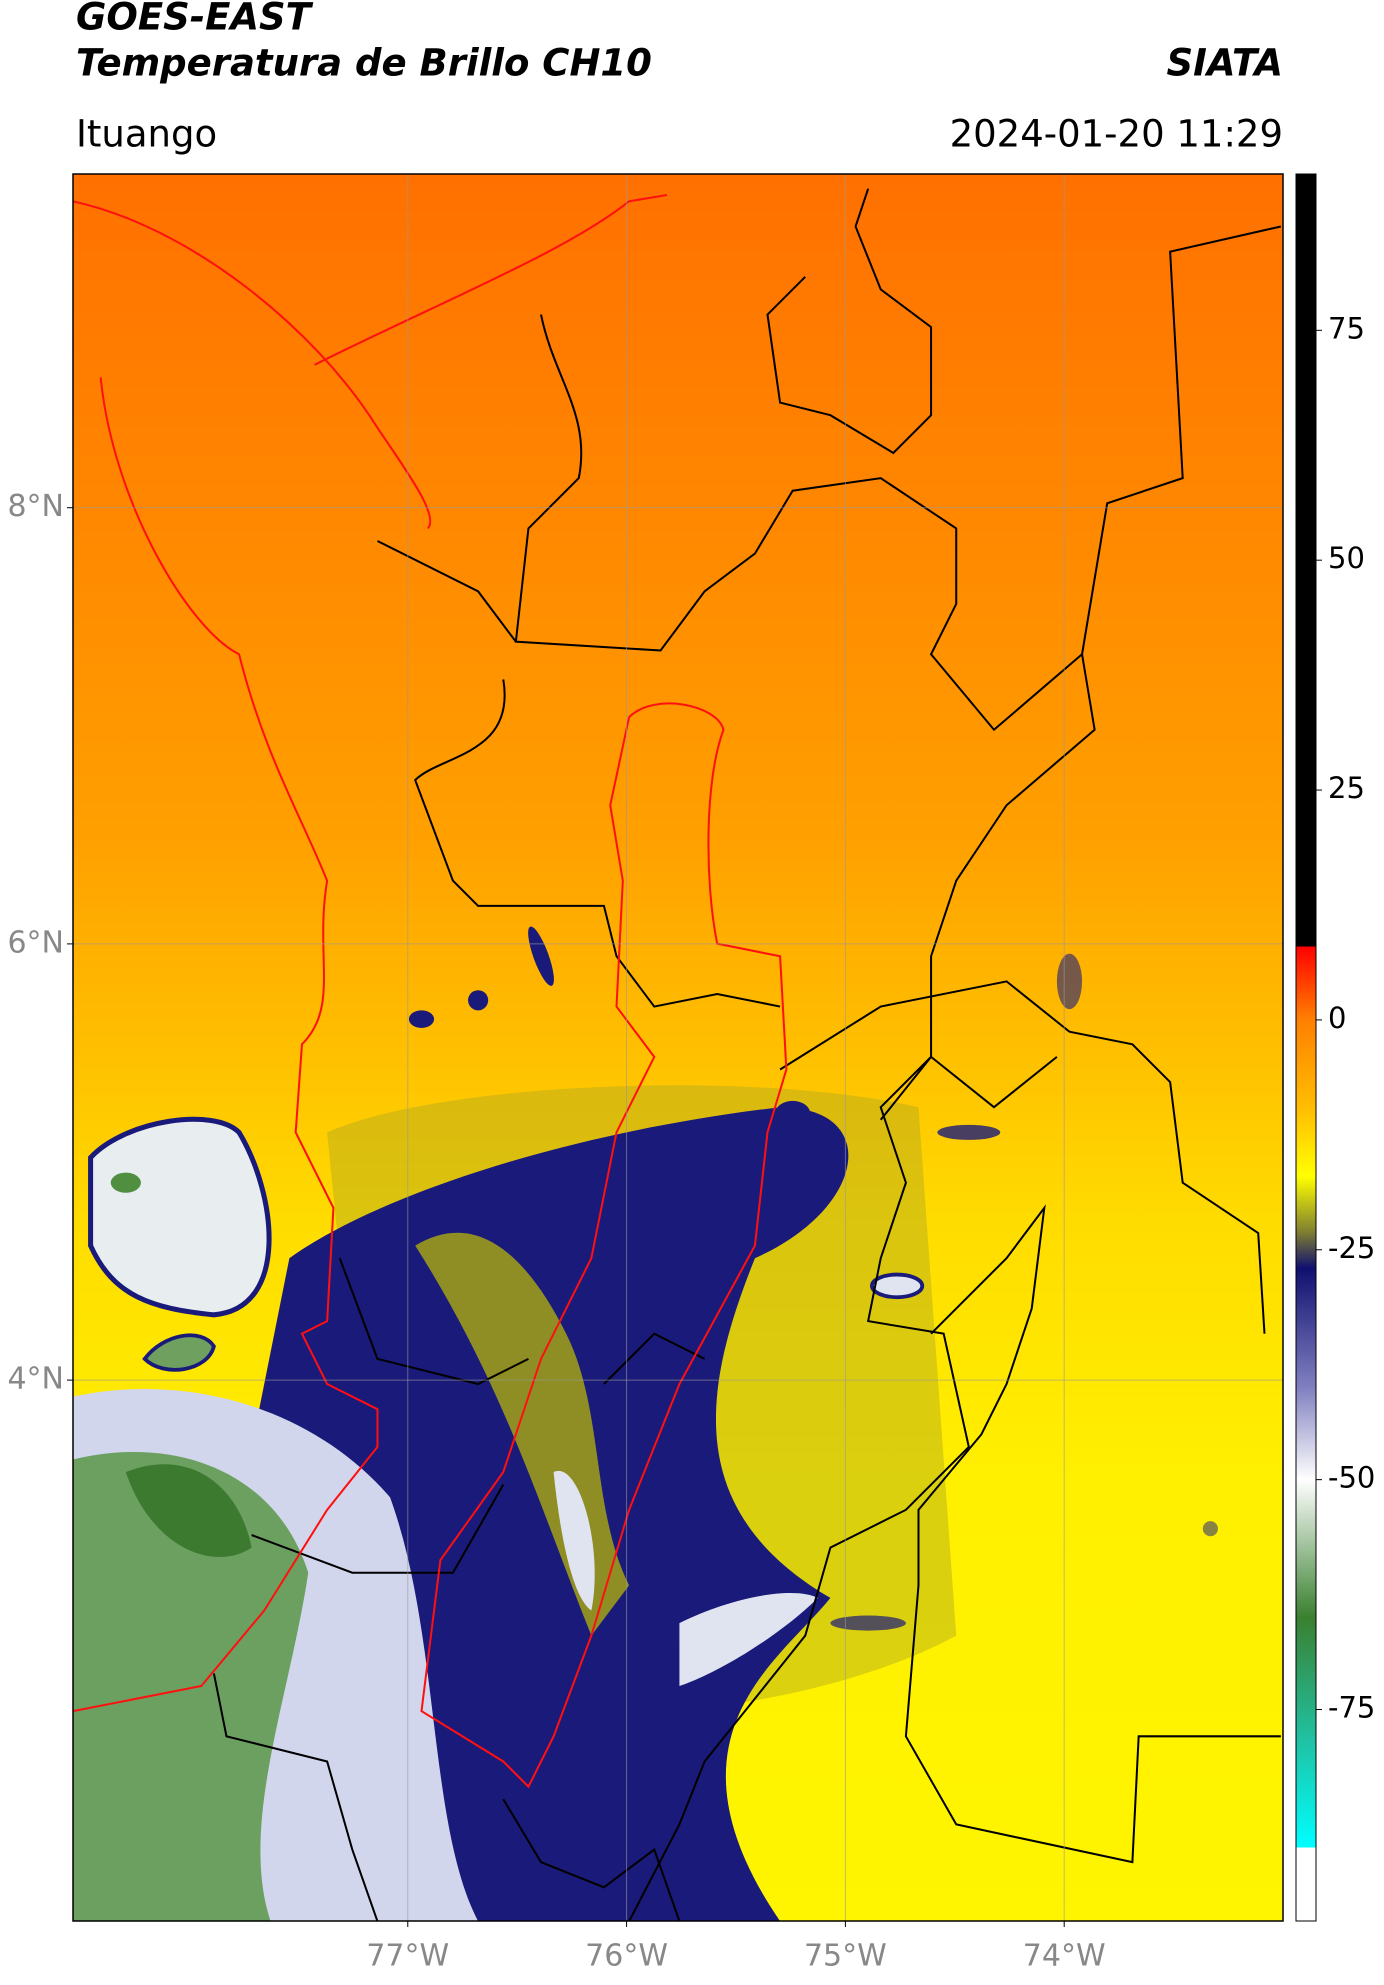 The height and width of the screenshot is (1985, 1384). Describe the element at coordinates (1351, 1708) in the screenshot. I see `colorbar-tick-label: -75` at that location.